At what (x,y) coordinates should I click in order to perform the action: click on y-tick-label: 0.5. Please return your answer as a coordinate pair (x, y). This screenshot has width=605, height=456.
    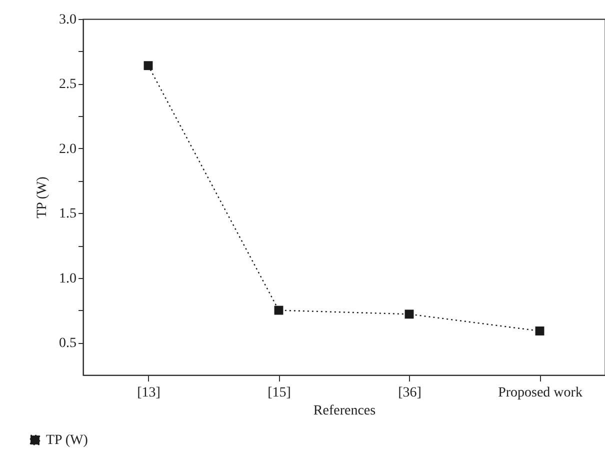
    Looking at the image, I should click on (67, 344).